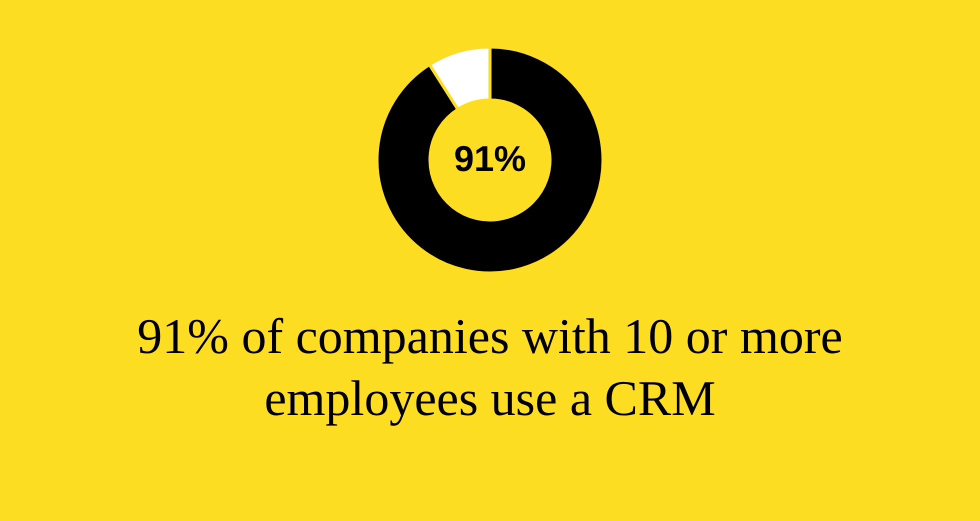  I want to click on data-label: 91%, so click(490, 158).